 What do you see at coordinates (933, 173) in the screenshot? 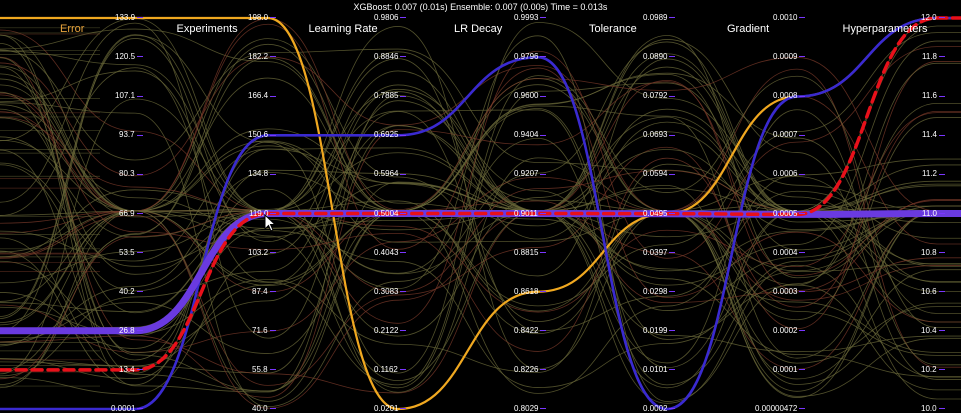
I see `axis-tick-label: 11.2` at bounding box center [933, 173].